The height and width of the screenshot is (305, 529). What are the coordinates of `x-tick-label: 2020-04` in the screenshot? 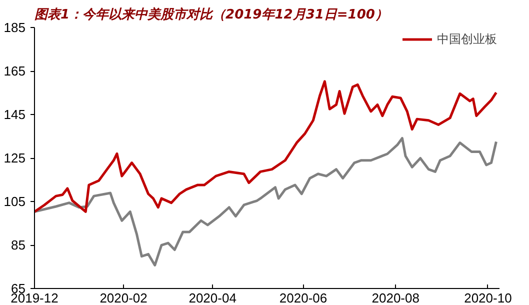 It's located at (212, 297).